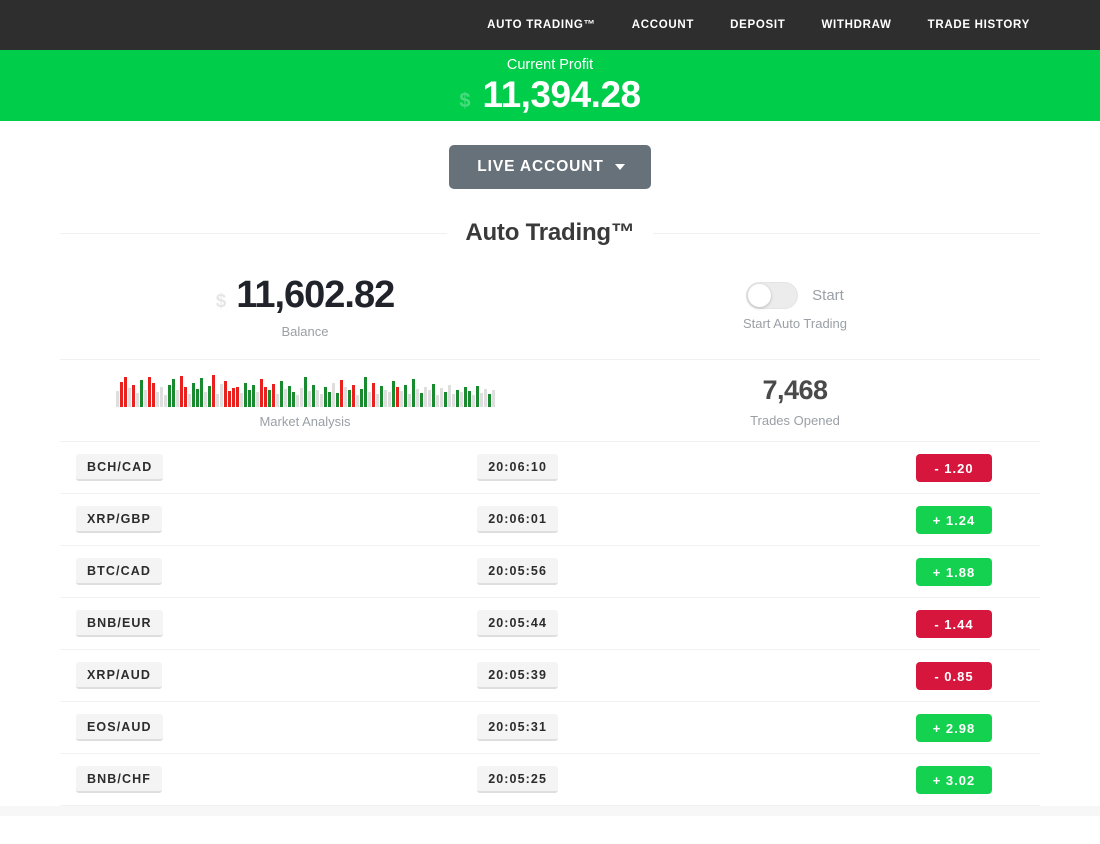 Image resolution: width=1100 pixels, height=844 pixels. What do you see at coordinates (579, 467) in the screenshot?
I see `trade-time-cell: 20:06:10` at bounding box center [579, 467].